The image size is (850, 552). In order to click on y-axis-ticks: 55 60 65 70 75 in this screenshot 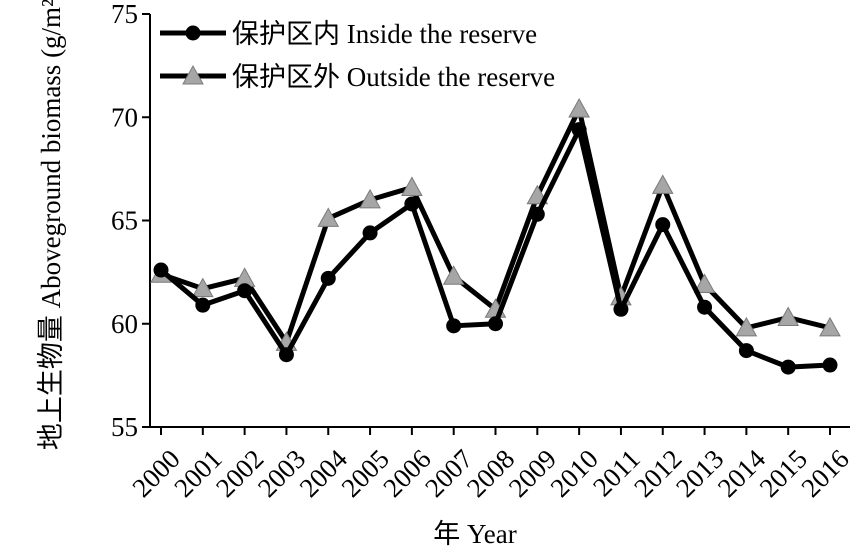, I will do `click(130, 221)`.